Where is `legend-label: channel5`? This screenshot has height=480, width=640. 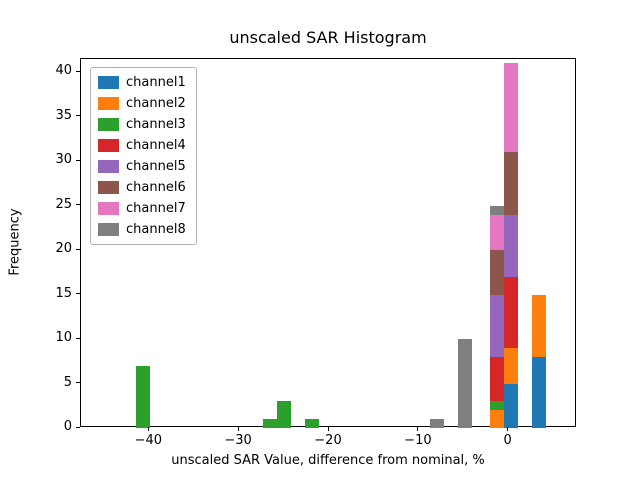
legend-label: channel5 is located at coordinates (156, 166).